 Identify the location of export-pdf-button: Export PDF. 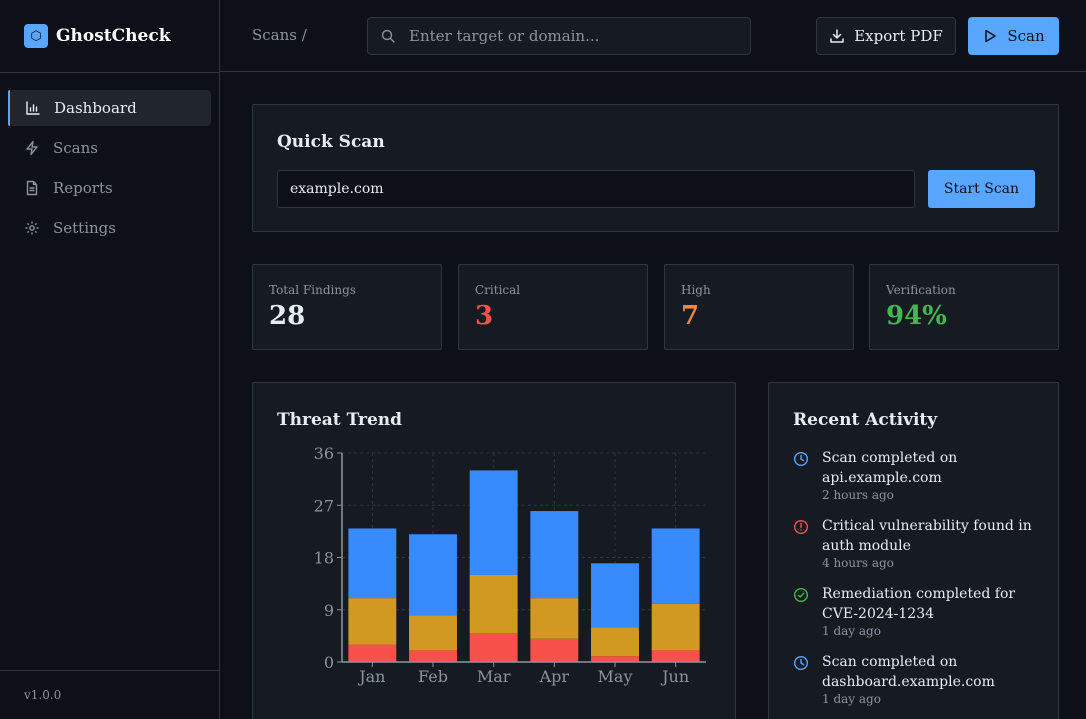
(886, 36).